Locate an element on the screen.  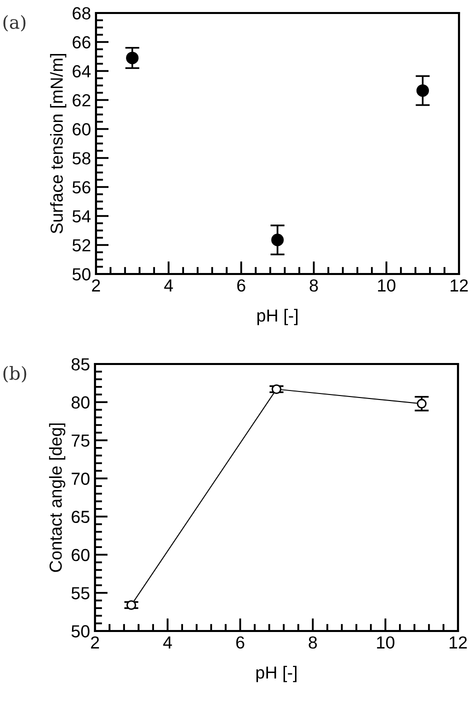
y-tick-label: 58 is located at coordinates (81, 158).